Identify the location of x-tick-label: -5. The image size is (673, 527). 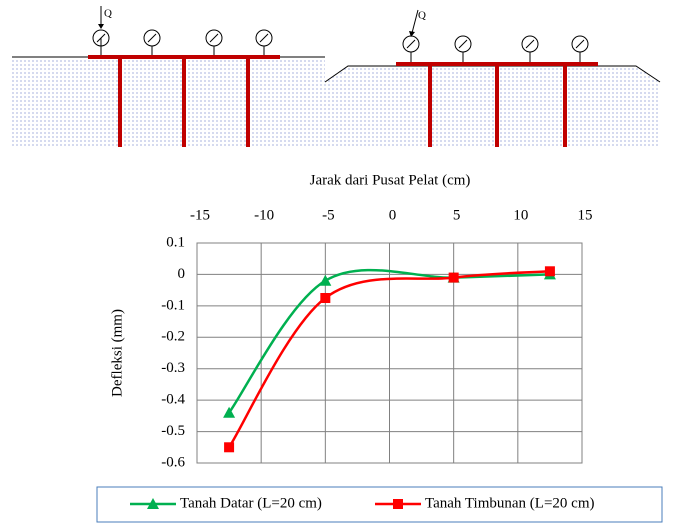
(328, 215).